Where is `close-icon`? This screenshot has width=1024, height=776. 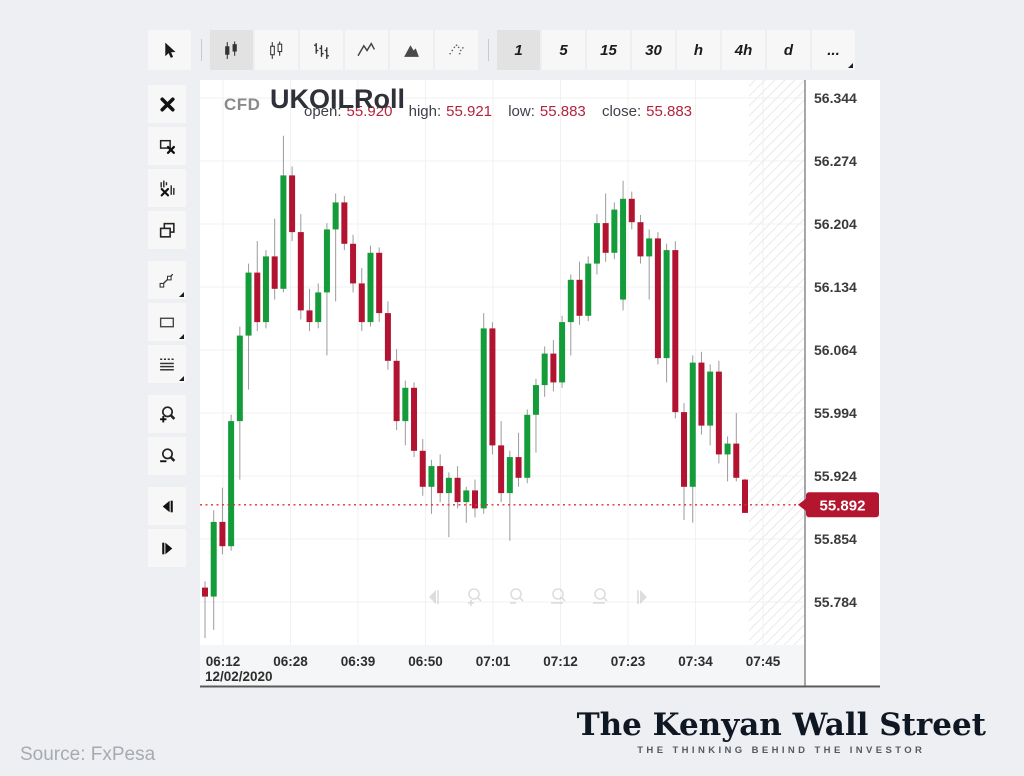 close-icon is located at coordinates (167, 104).